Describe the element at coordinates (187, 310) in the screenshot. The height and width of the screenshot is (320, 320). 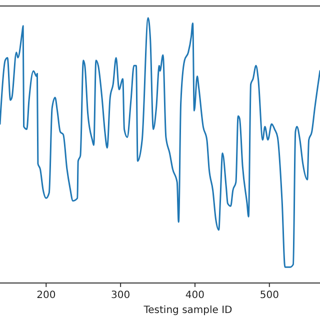
I see `x-axis-title: Testing sample ID` at that location.